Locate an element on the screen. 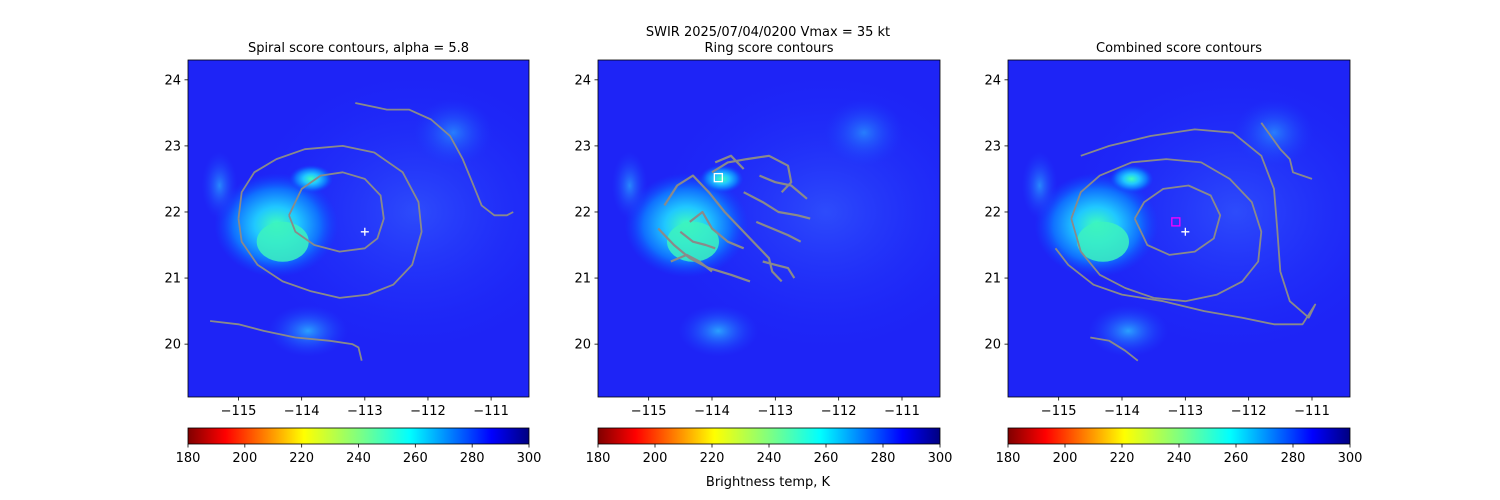  colorbar-label: Brightness temp, K is located at coordinates (768, 482).